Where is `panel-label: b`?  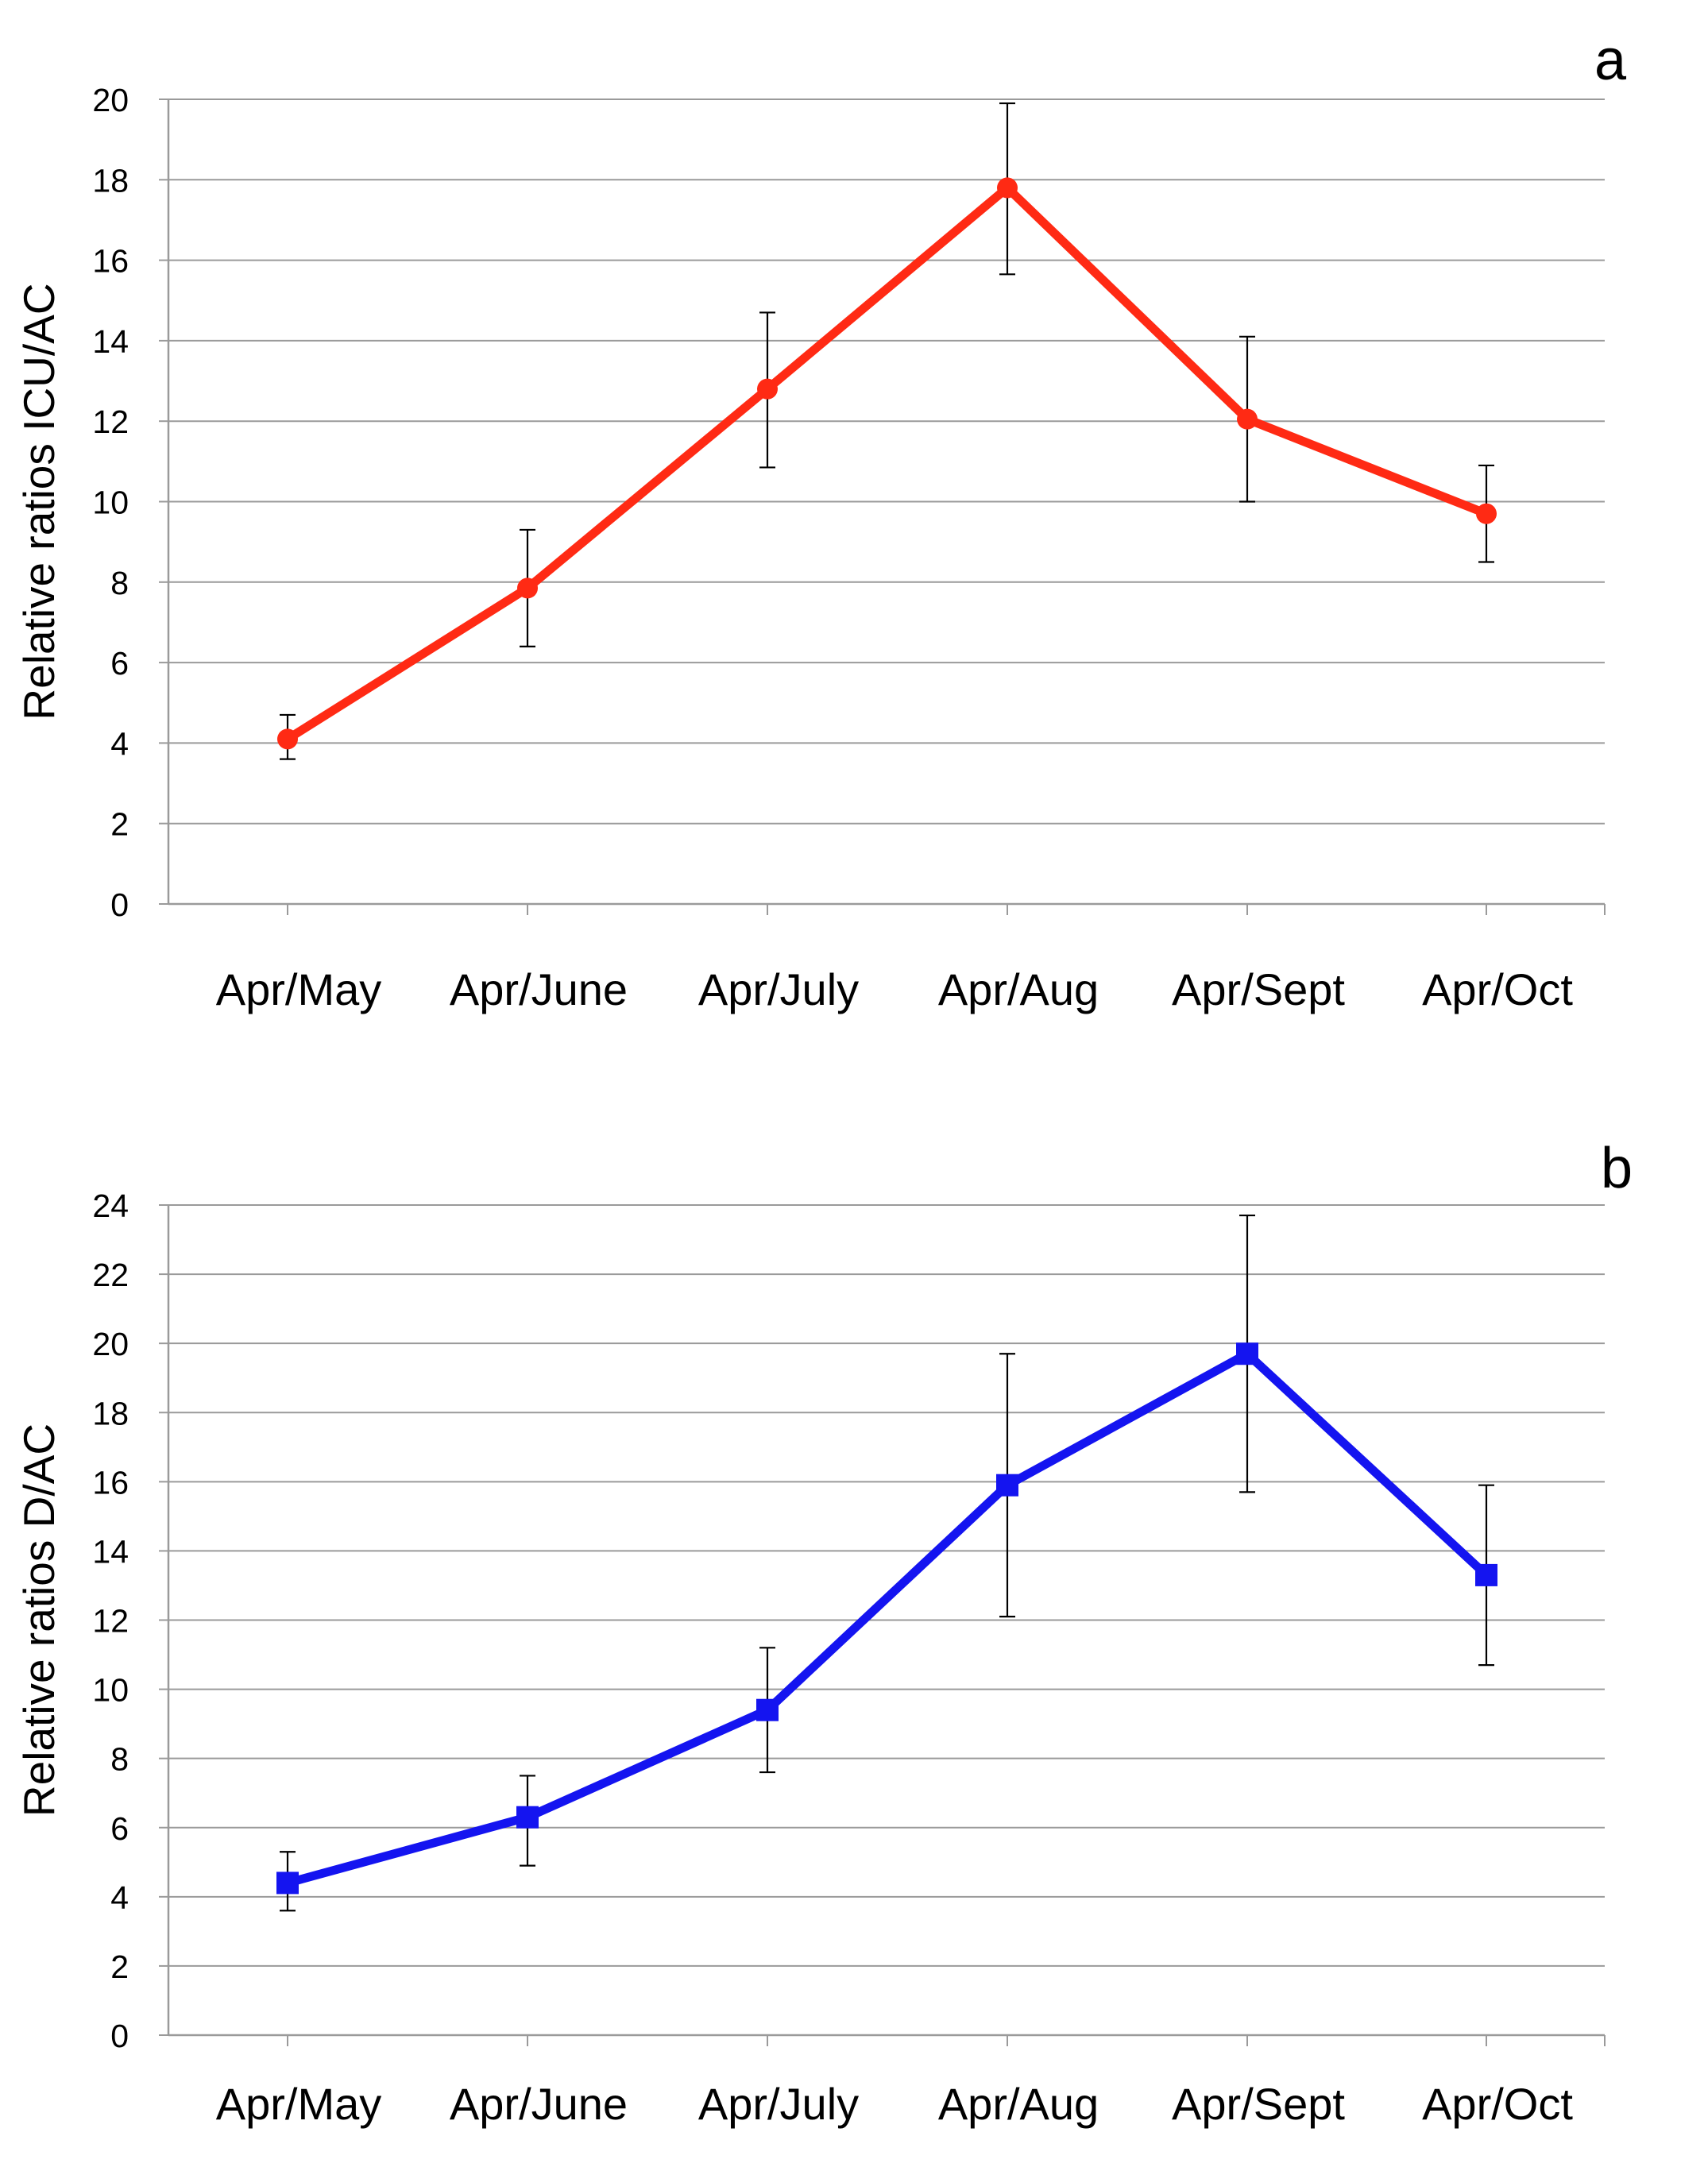
panel-label: b is located at coordinates (1617, 1168).